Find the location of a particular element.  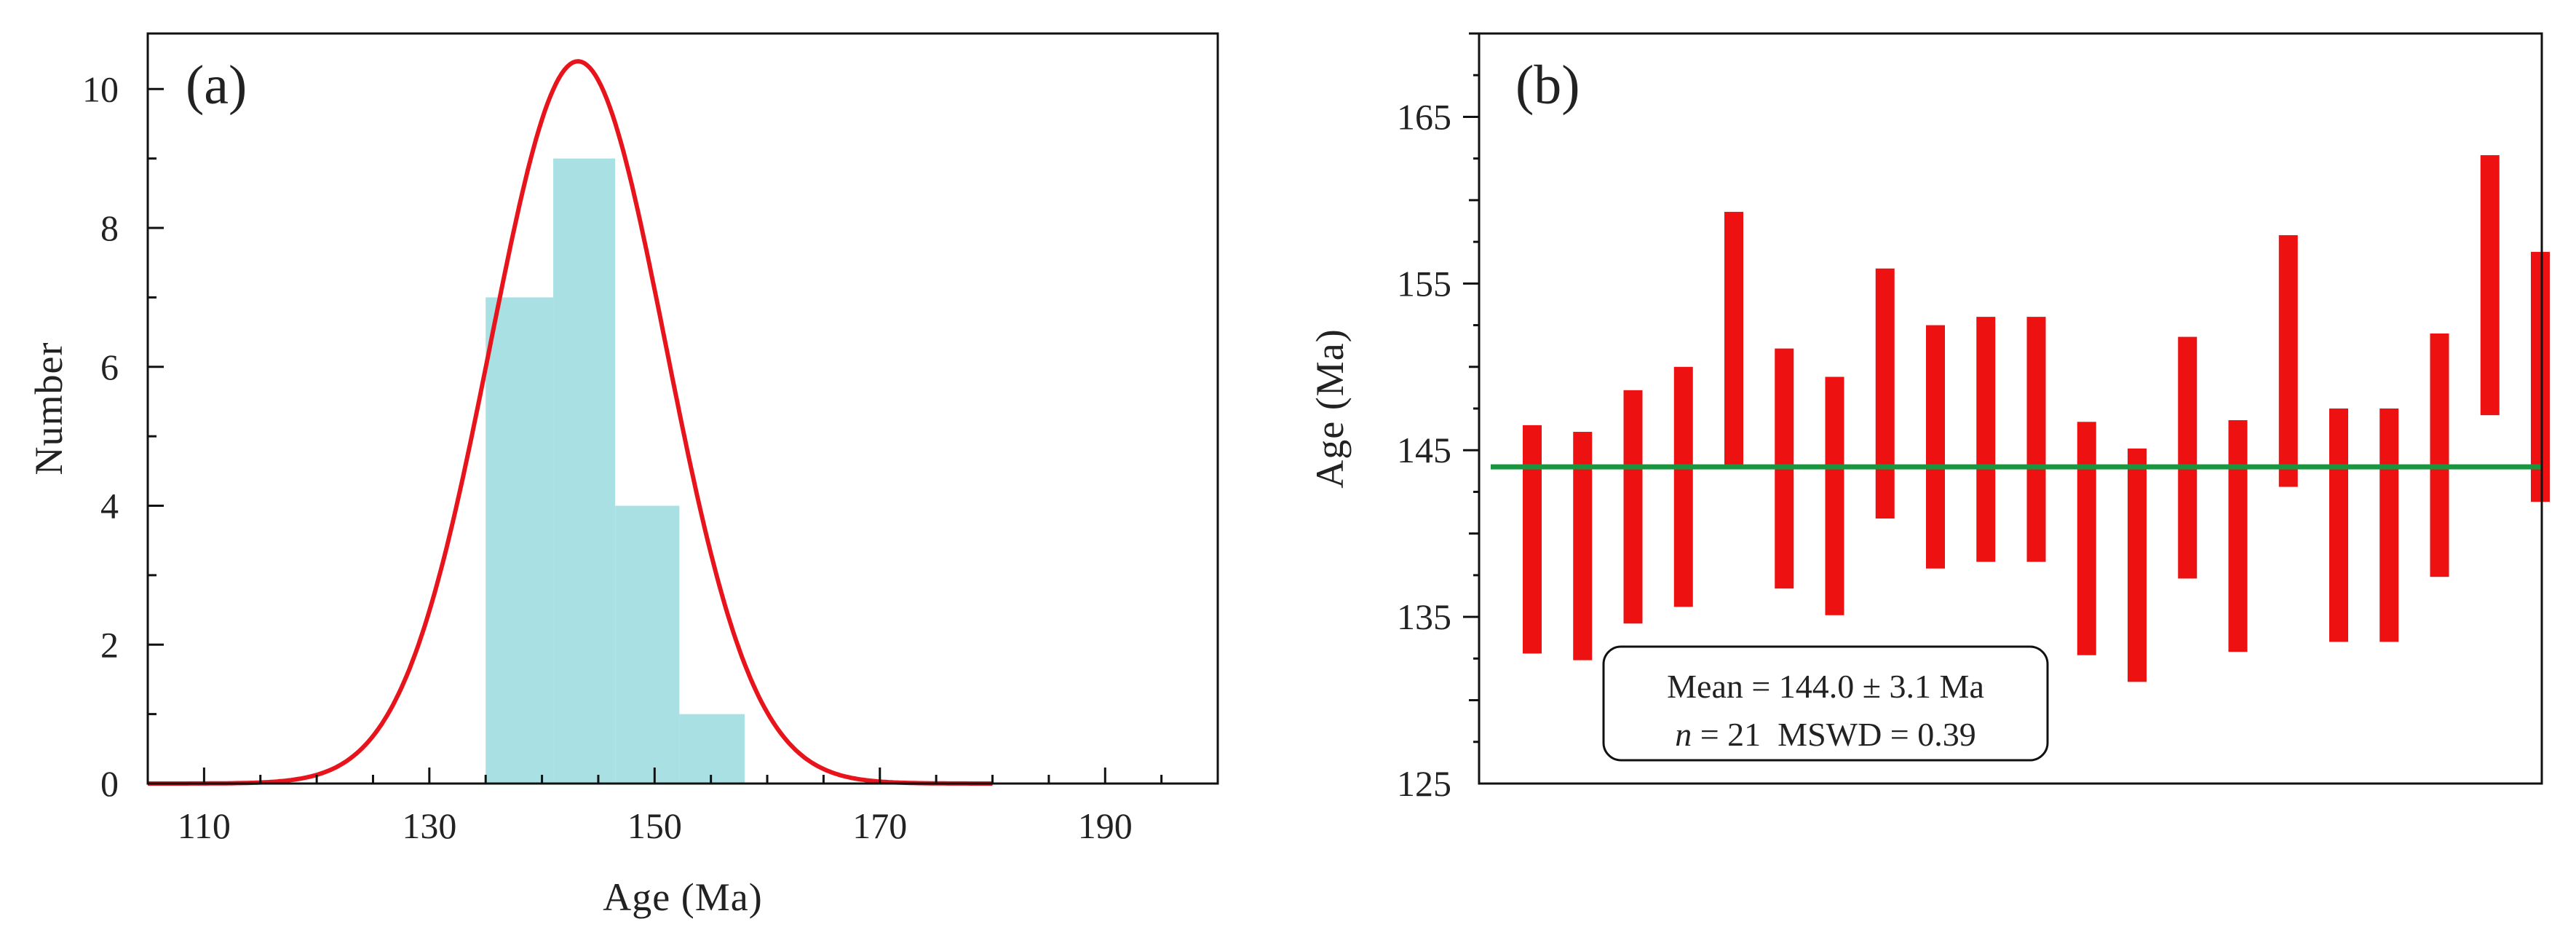

y-tick-label: 155 is located at coordinates (1424, 283).